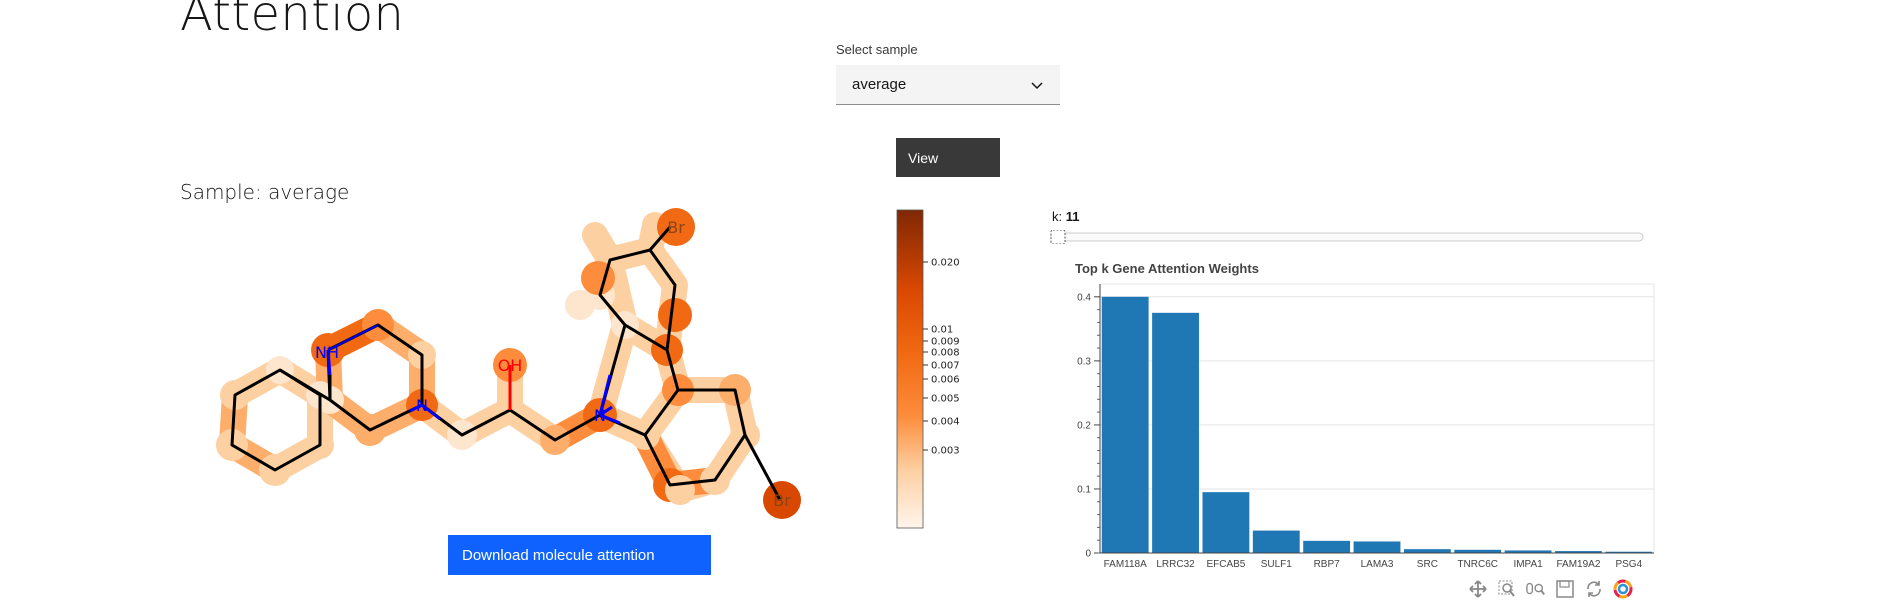  Describe the element at coordinates (945, 422) in the screenshot. I see `colorbar-tick-label: 0.004` at that location.